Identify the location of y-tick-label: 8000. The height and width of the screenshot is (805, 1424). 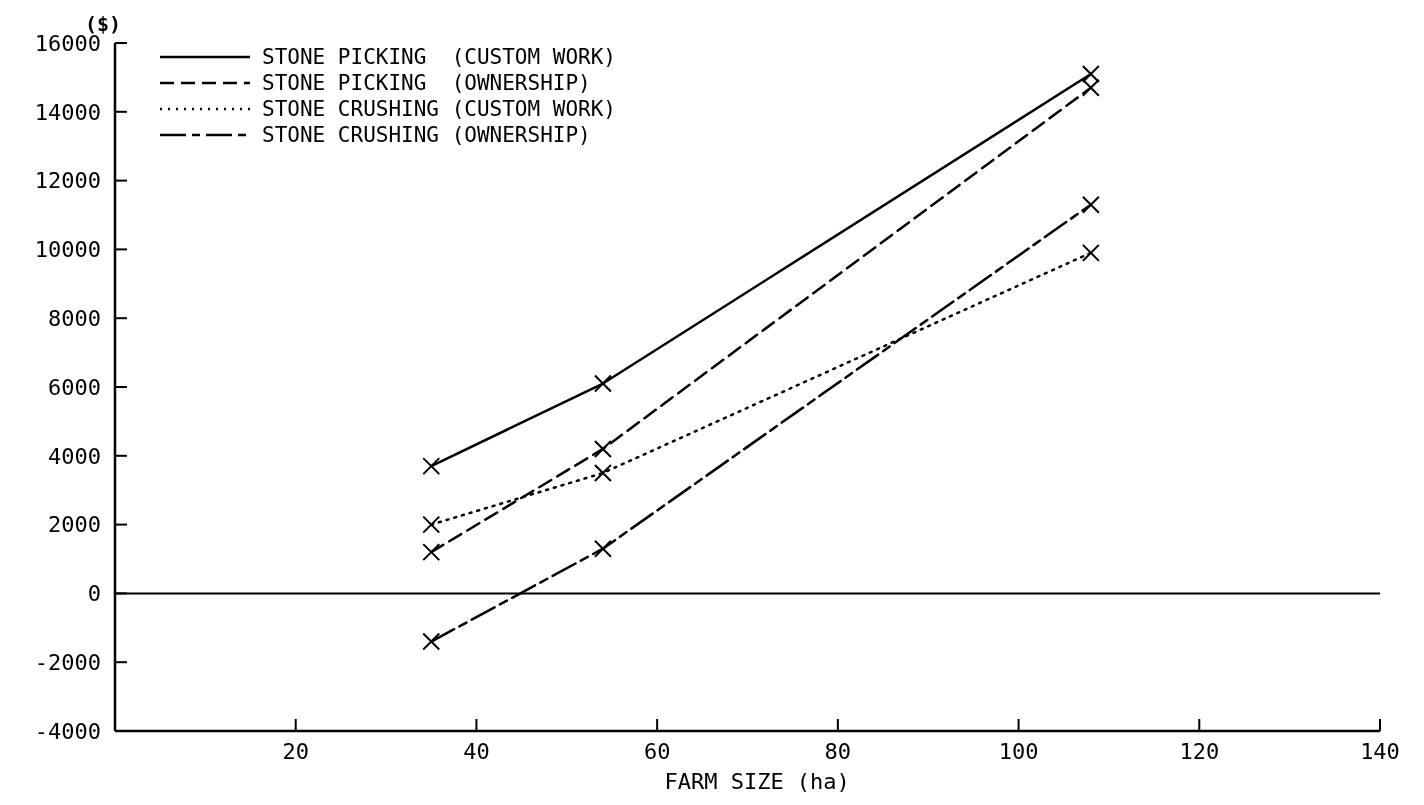
(74, 318).